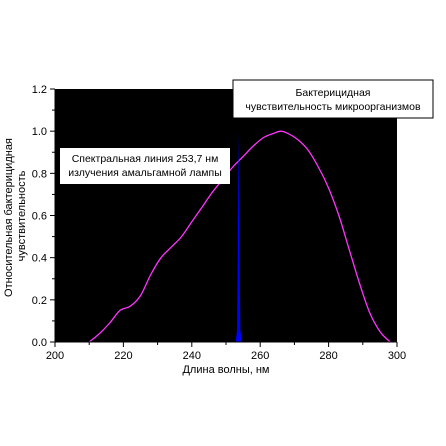 The image size is (446, 446). Describe the element at coordinates (39, 301) in the screenshot. I see `y-tick-label-0.2: 0.2` at that location.